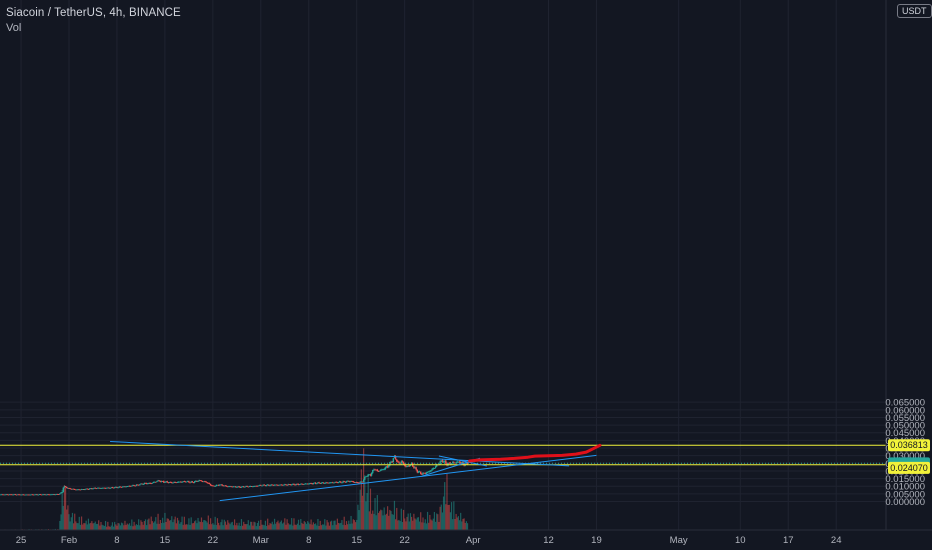  What do you see at coordinates (466, 540) in the screenshot?
I see `time-axis` at bounding box center [466, 540].